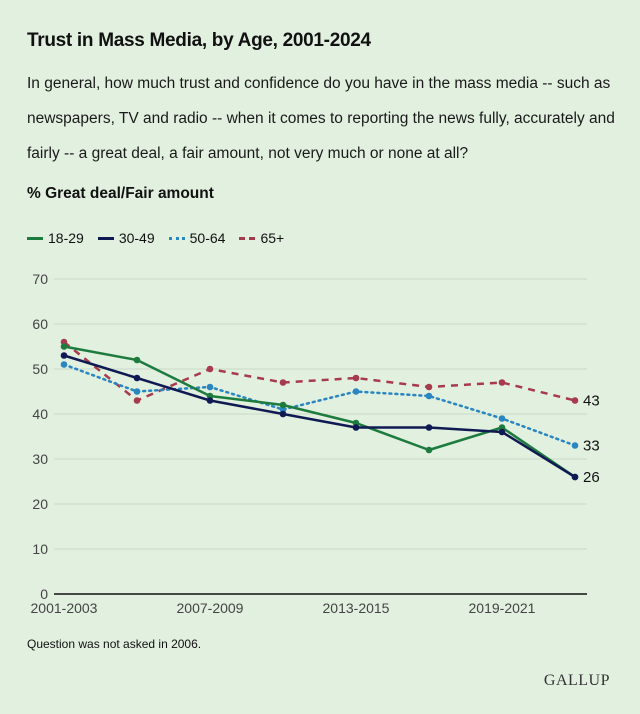 This screenshot has height=714, width=640. Describe the element at coordinates (40, 279) in the screenshot. I see `y-tick-label: 70` at that location.